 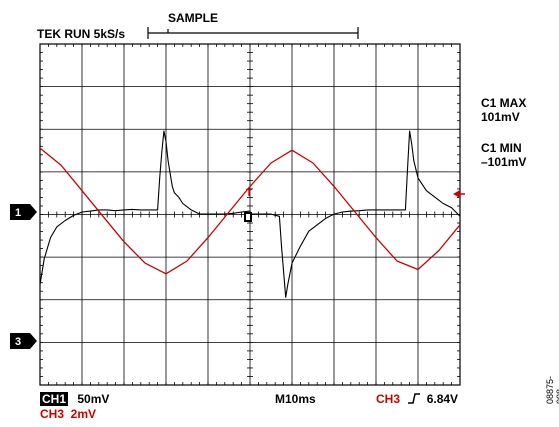 What do you see at coordinates (456, 194) in the screenshot?
I see `left-arrow-icon` at bounding box center [456, 194].